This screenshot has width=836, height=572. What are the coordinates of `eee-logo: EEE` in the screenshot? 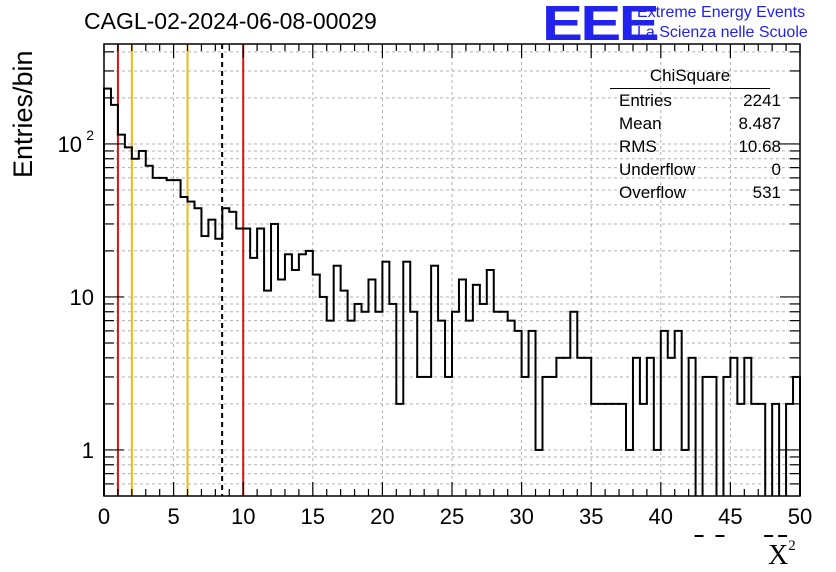 It's located at (601, 25).